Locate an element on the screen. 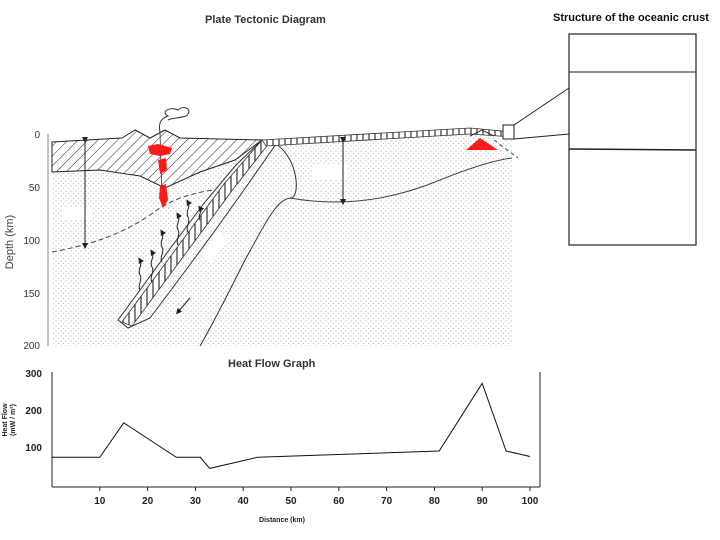  depth-tick-label: 0 is located at coordinates (37, 135).